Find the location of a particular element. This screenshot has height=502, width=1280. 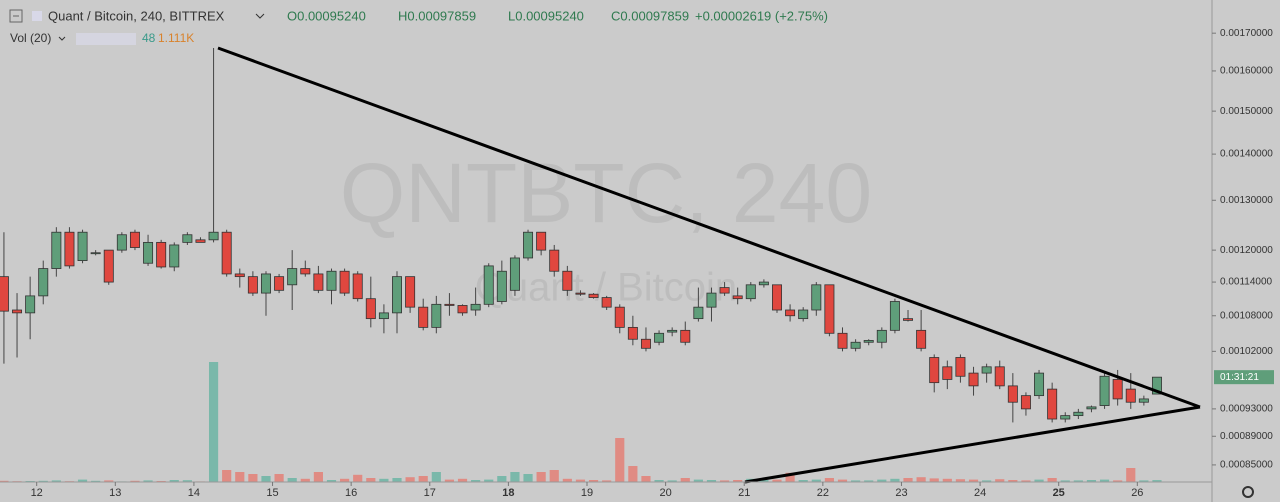

y-tick-label: 0.00108000 is located at coordinates (1246, 315).